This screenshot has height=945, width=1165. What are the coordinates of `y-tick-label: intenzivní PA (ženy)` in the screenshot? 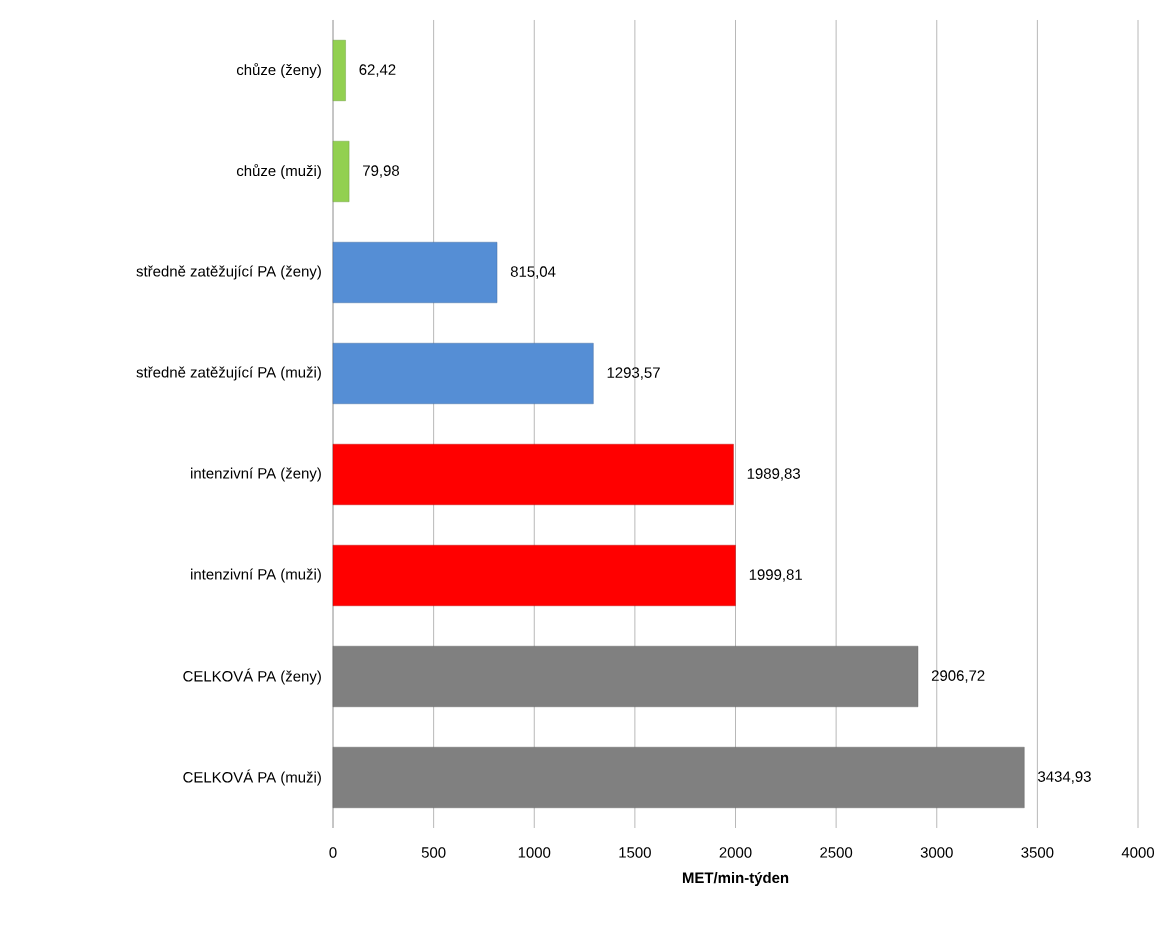 It's located at (256, 474).